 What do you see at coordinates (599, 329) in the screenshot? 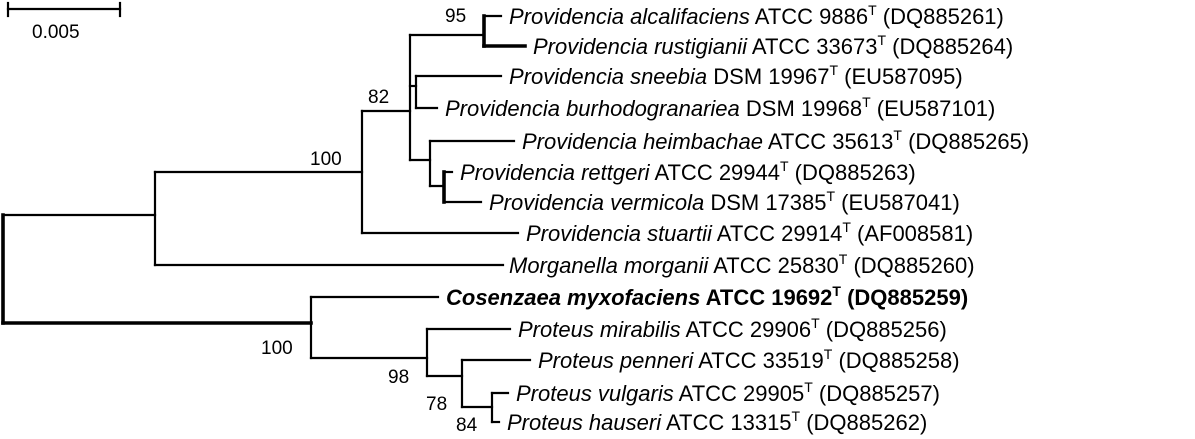
I see `species-name: Proteus mirabilis` at bounding box center [599, 329].